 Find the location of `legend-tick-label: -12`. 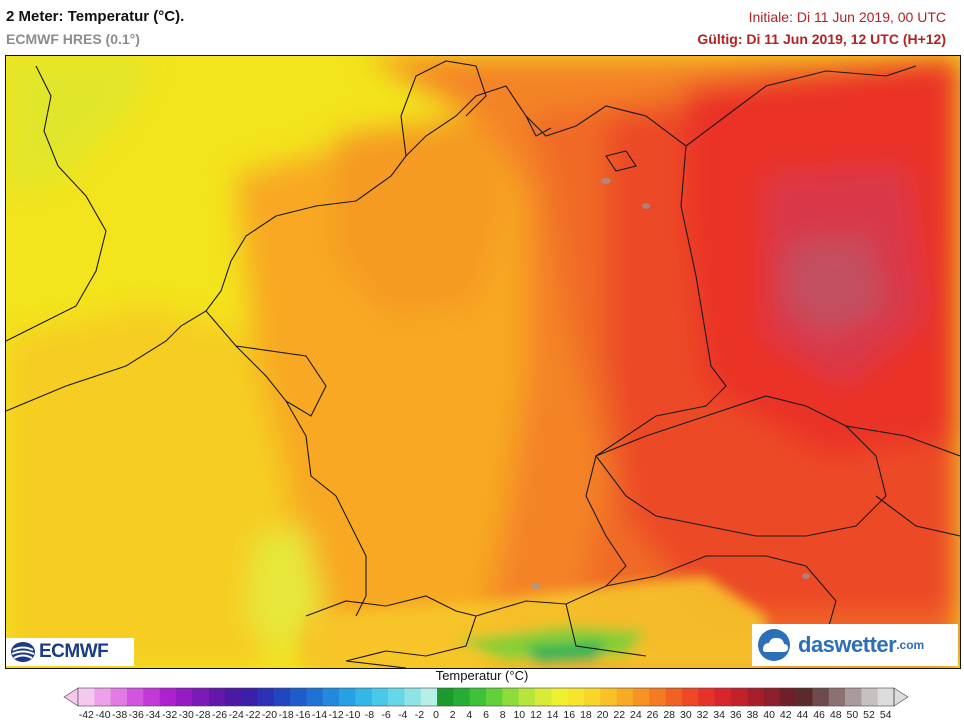

legend-tick-label: -12 is located at coordinates (336, 715).